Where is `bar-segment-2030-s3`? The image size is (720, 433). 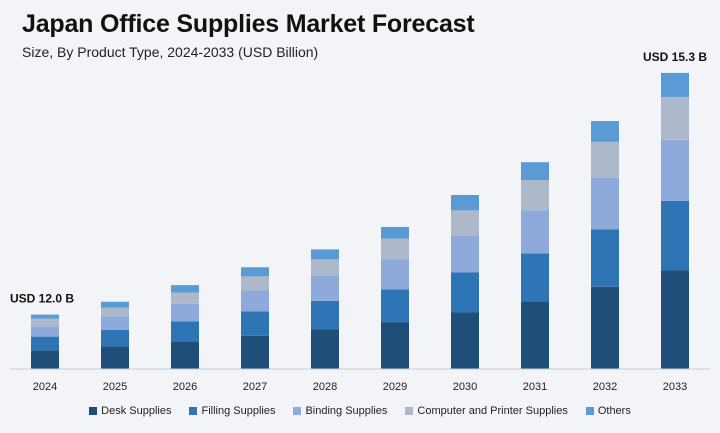
bar-segment-2030-s3 is located at coordinates (465, 223).